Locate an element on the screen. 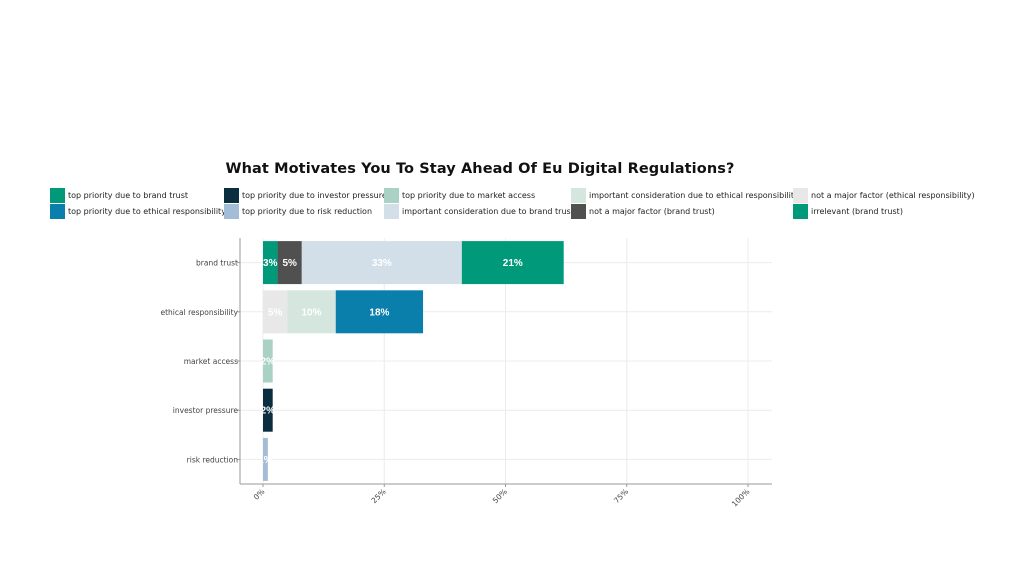 This screenshot has height=576, width=1024. legend-item-irrelevant-brand-trust: irrelevant (brand trust) is located at coordinates (848, 211).